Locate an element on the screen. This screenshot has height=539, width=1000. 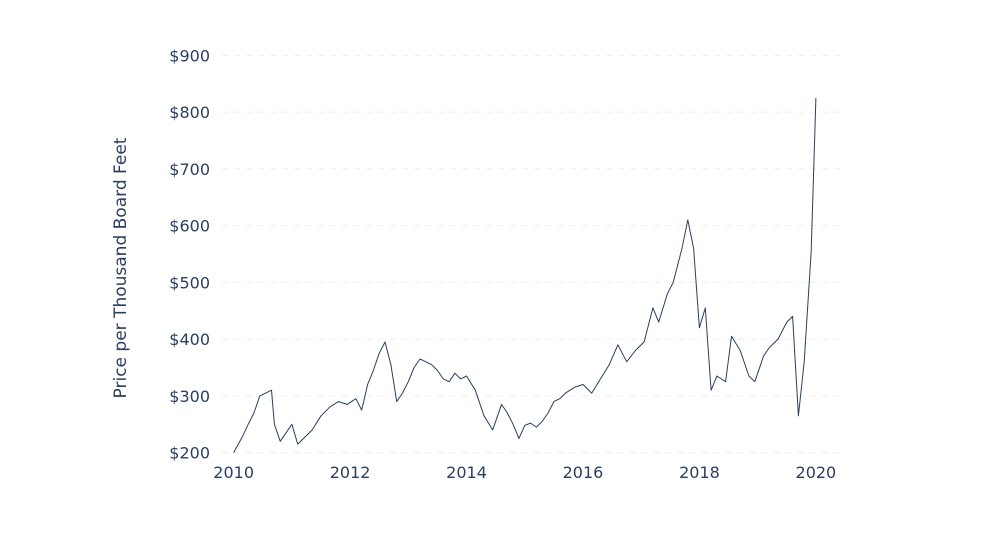
x-tick-label: 2012 is located at coordinates (350, 472).